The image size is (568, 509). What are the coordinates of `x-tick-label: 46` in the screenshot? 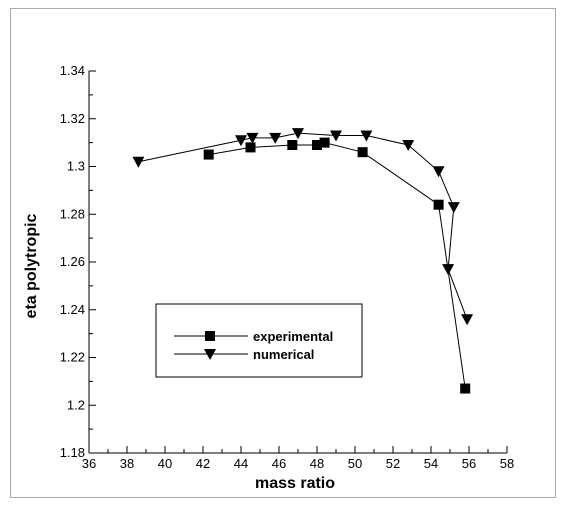 It's located at (279, 463).